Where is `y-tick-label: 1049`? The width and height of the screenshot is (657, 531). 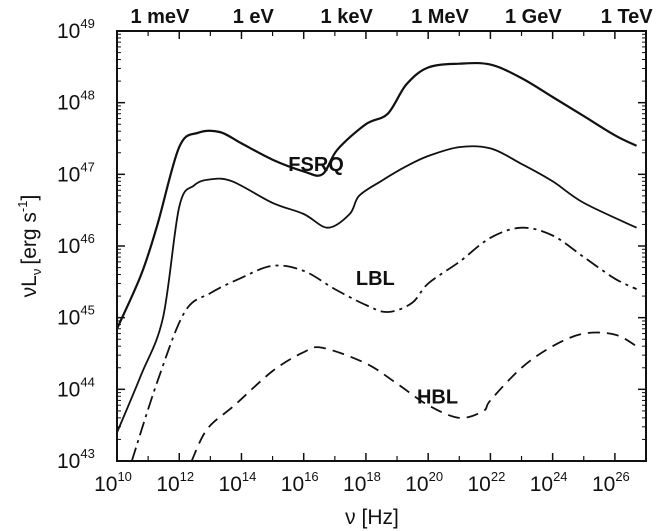 y-tick-label: 1049 is located at coordinates (76, 29).